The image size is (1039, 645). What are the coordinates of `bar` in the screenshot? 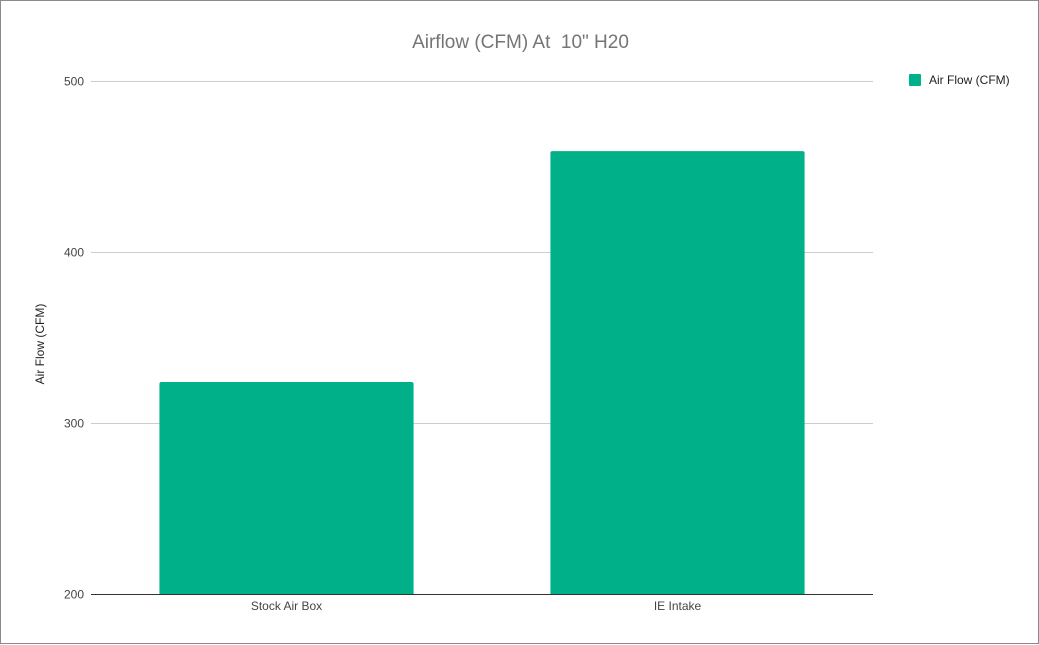 It's located at (286, 487).